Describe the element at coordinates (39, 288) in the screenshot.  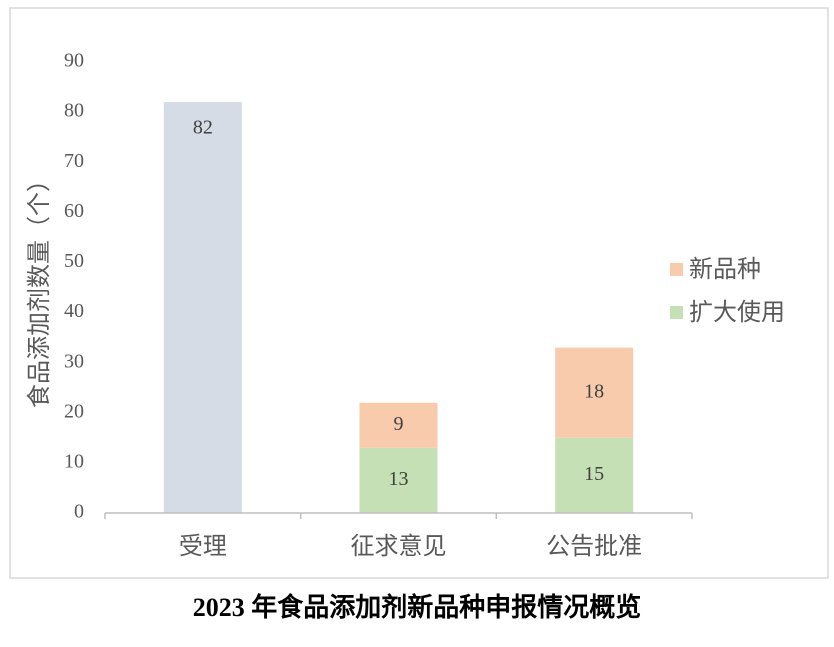
I see `y-axis-title: 食品添加剂数量（个）` at that location.